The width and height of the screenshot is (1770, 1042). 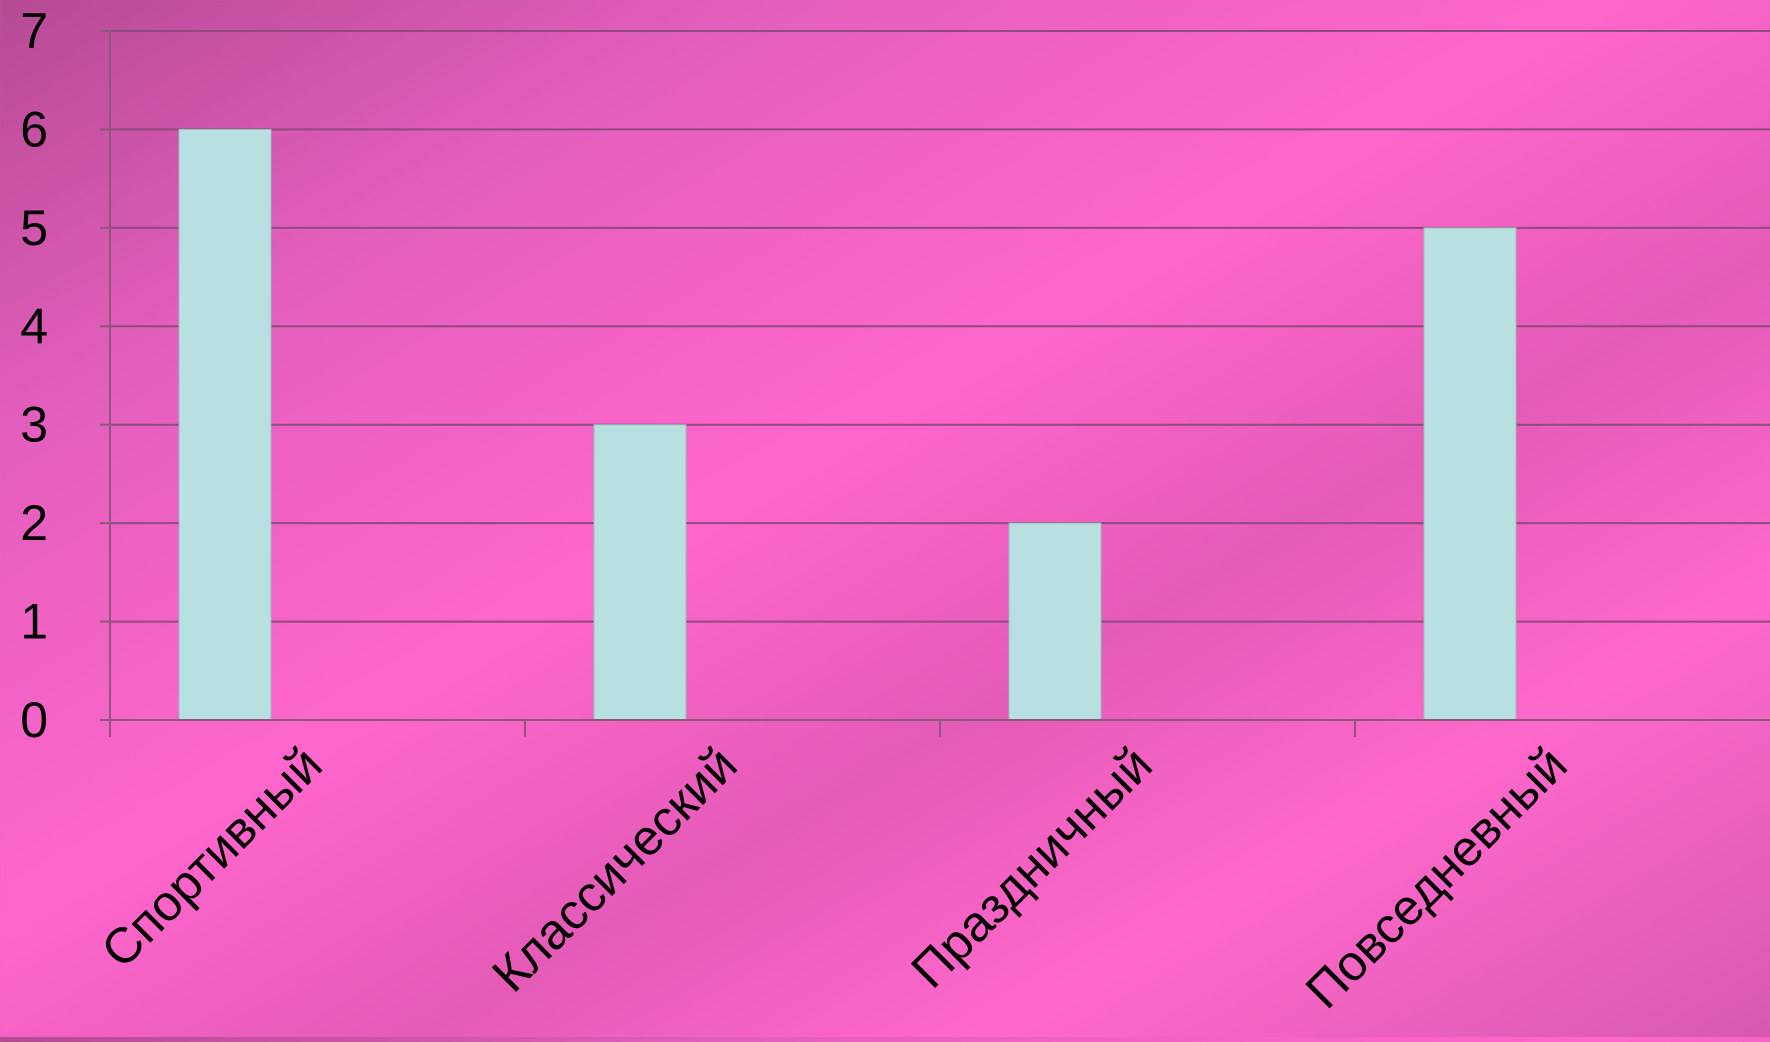 What do you see at coordinates (34, 523) in the screenshot?
I see `y-tick-label: 2` at bounding box center [34, 523].